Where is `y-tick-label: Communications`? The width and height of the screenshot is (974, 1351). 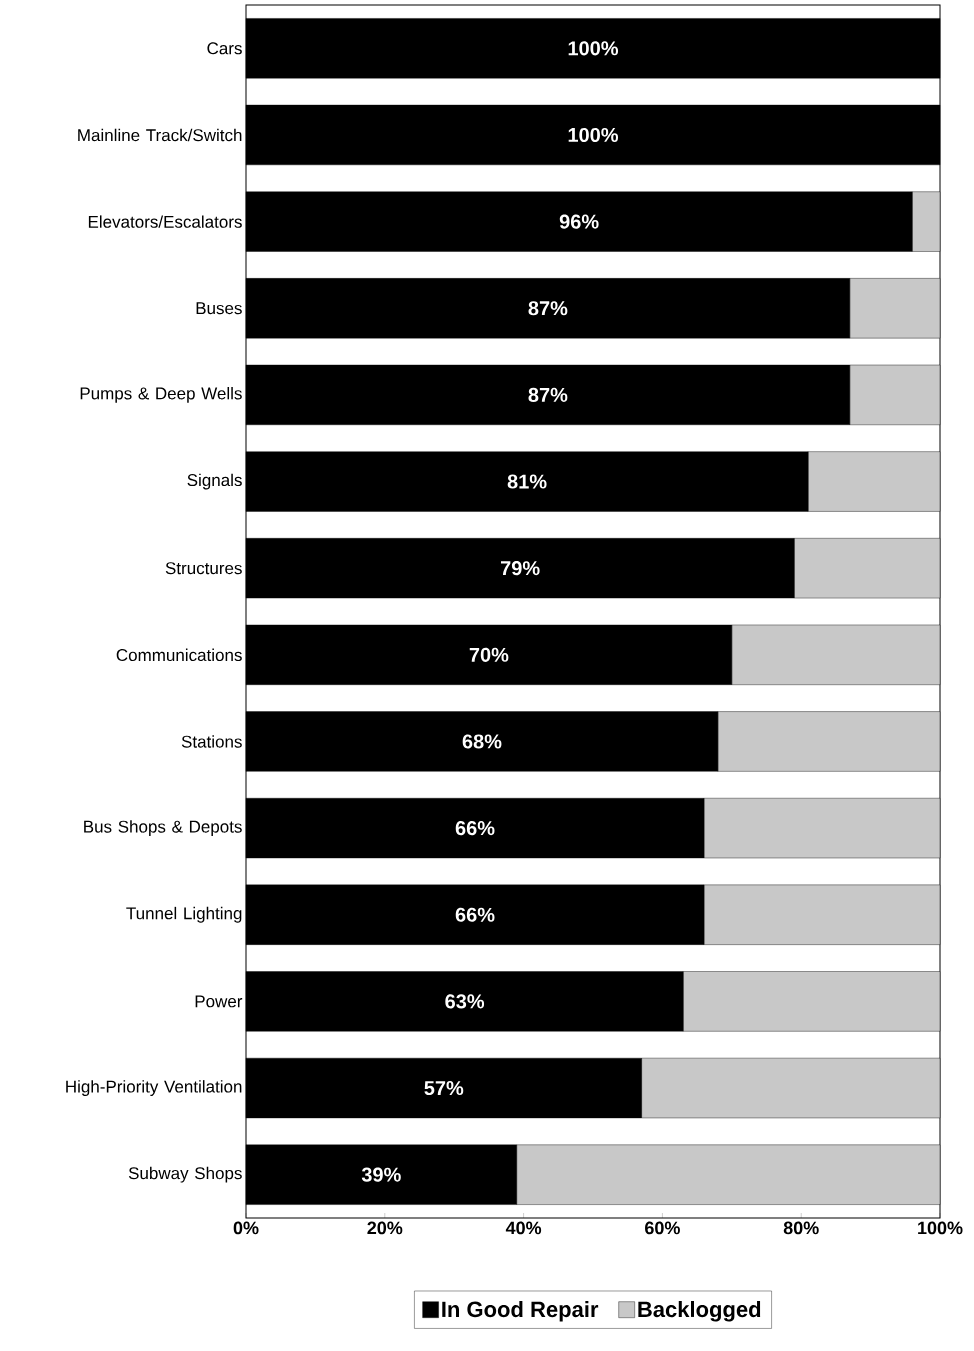
y-tick-label: Communications is located at coordinates (179, 655).